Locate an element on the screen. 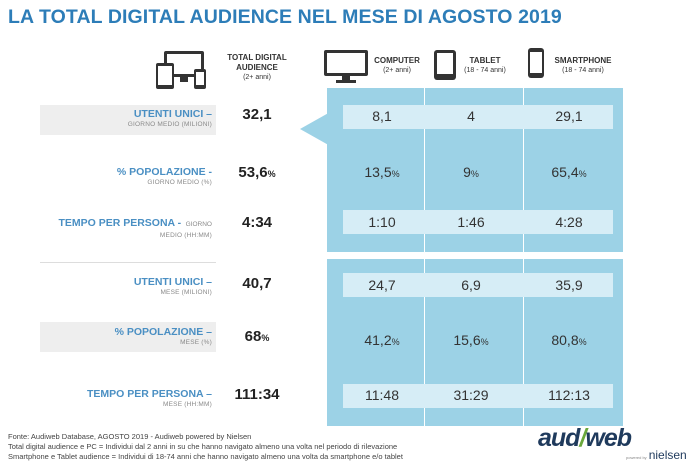 This screenshot has width=700, height=476. header-tablet: TABLET (18 - 74 anni) is located at coordinates (485, 65).